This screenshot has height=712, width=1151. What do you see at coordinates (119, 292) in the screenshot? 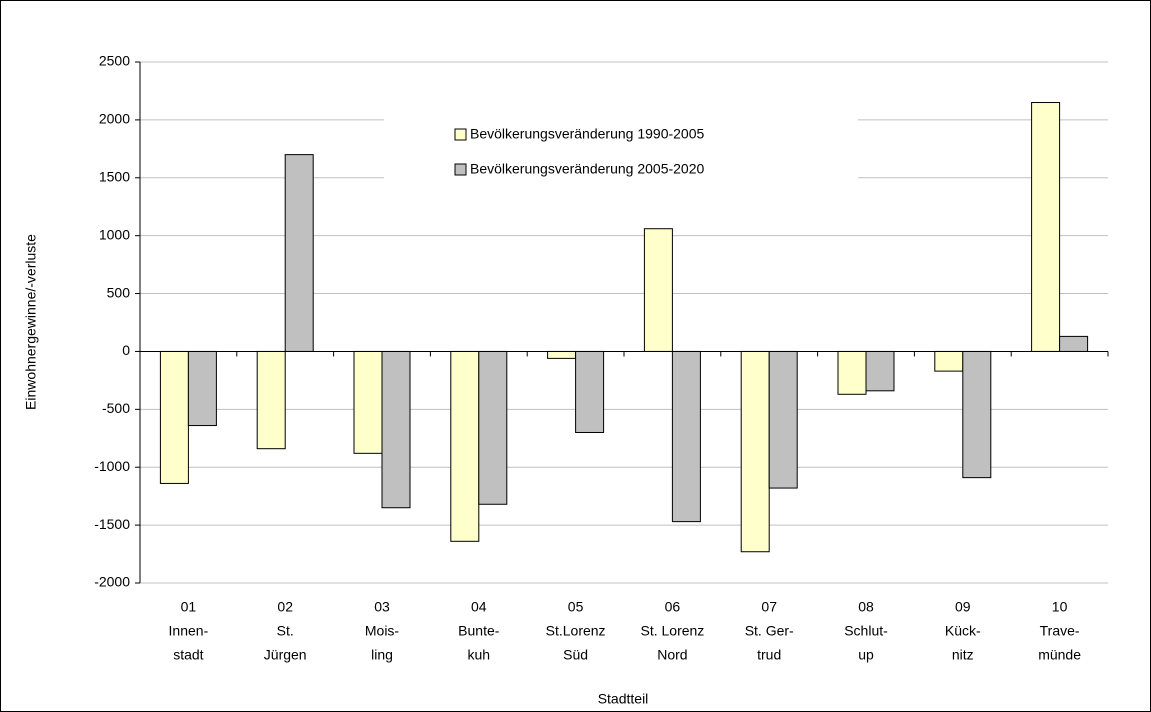
I see `y-tick-label: 500` at bounding box center [119, 292].